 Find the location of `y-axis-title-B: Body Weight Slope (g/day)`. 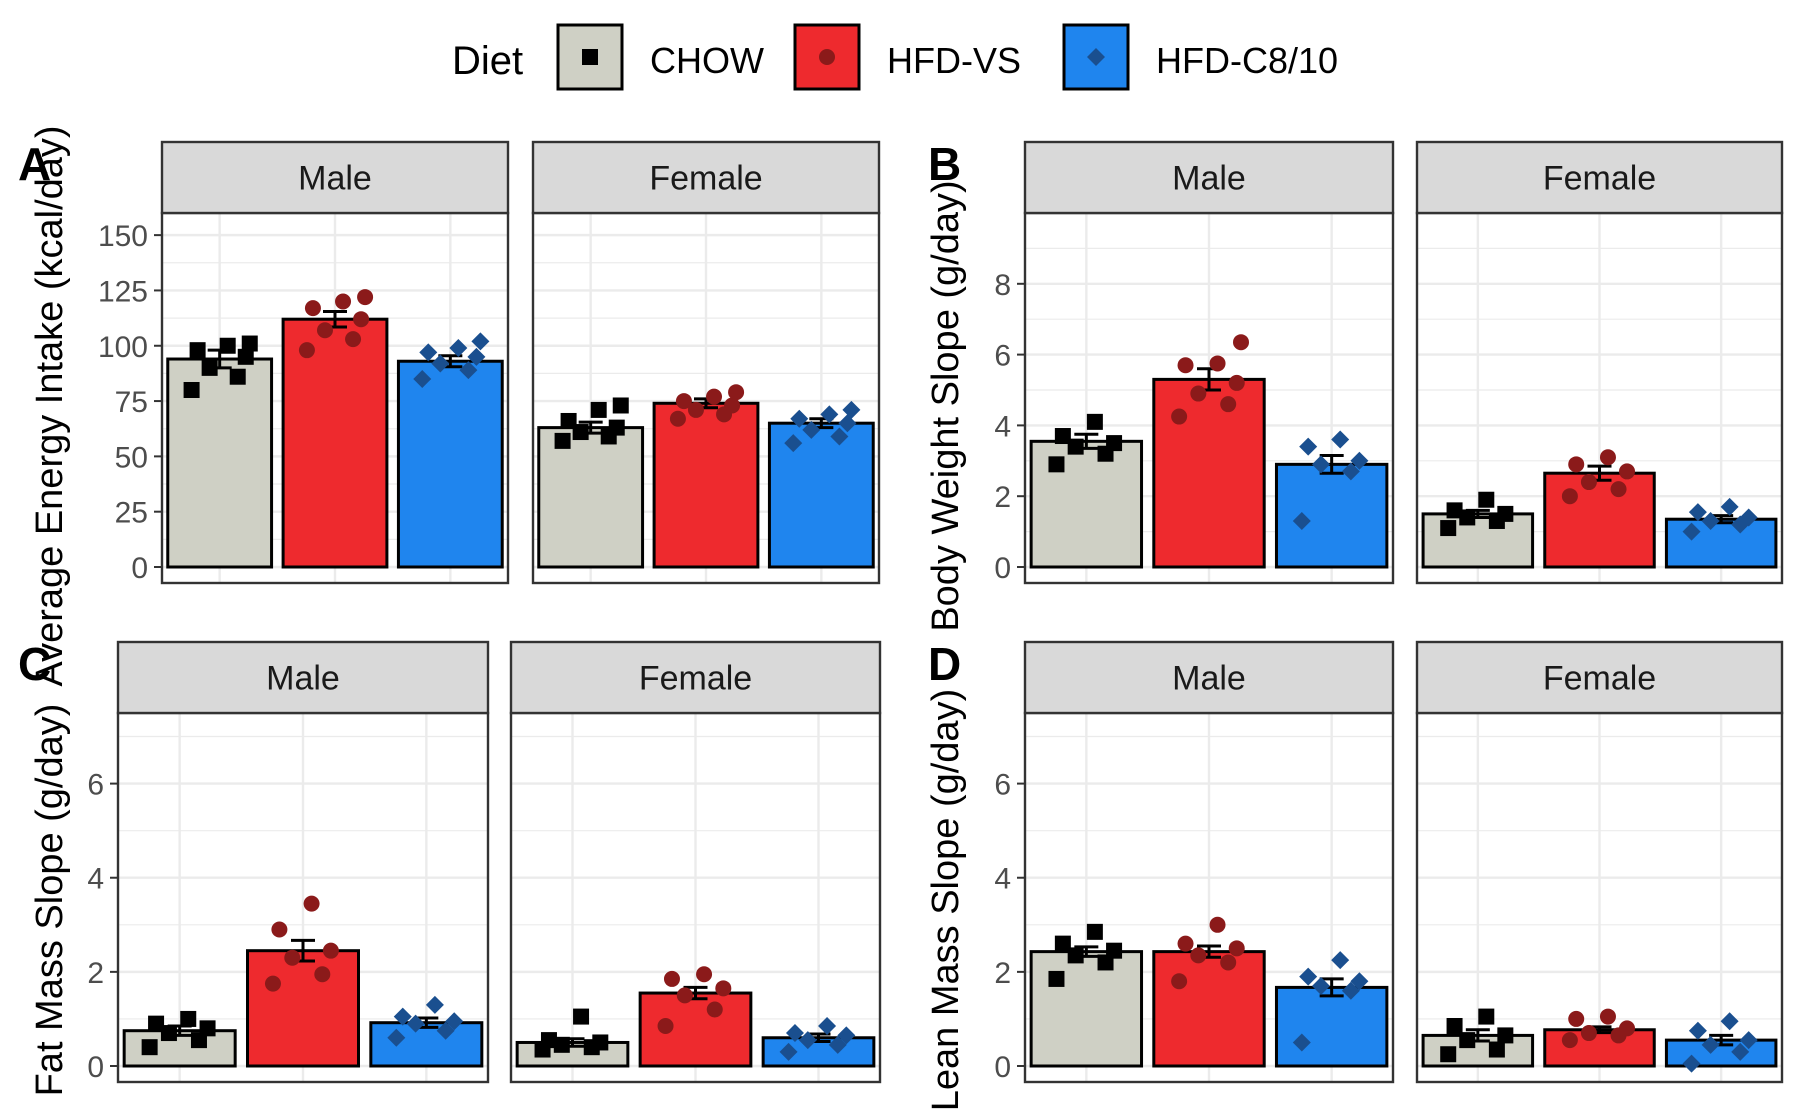

y-axis-title-B: Body Weight Slope (g/day) is located at coordinates (946, 405).